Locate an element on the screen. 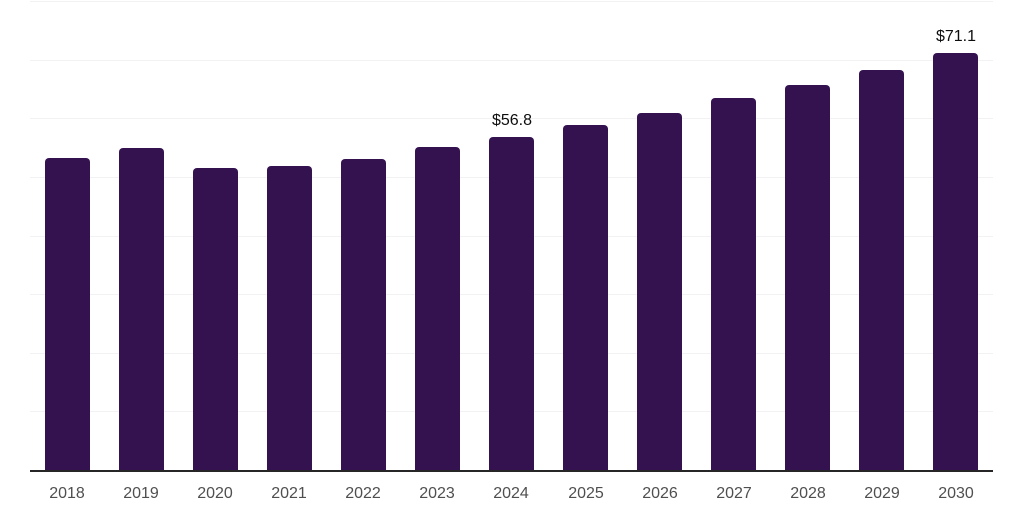 The width and height of the screenshot is (1024, 512). bar-2026 is located at coordinates (659, 291).